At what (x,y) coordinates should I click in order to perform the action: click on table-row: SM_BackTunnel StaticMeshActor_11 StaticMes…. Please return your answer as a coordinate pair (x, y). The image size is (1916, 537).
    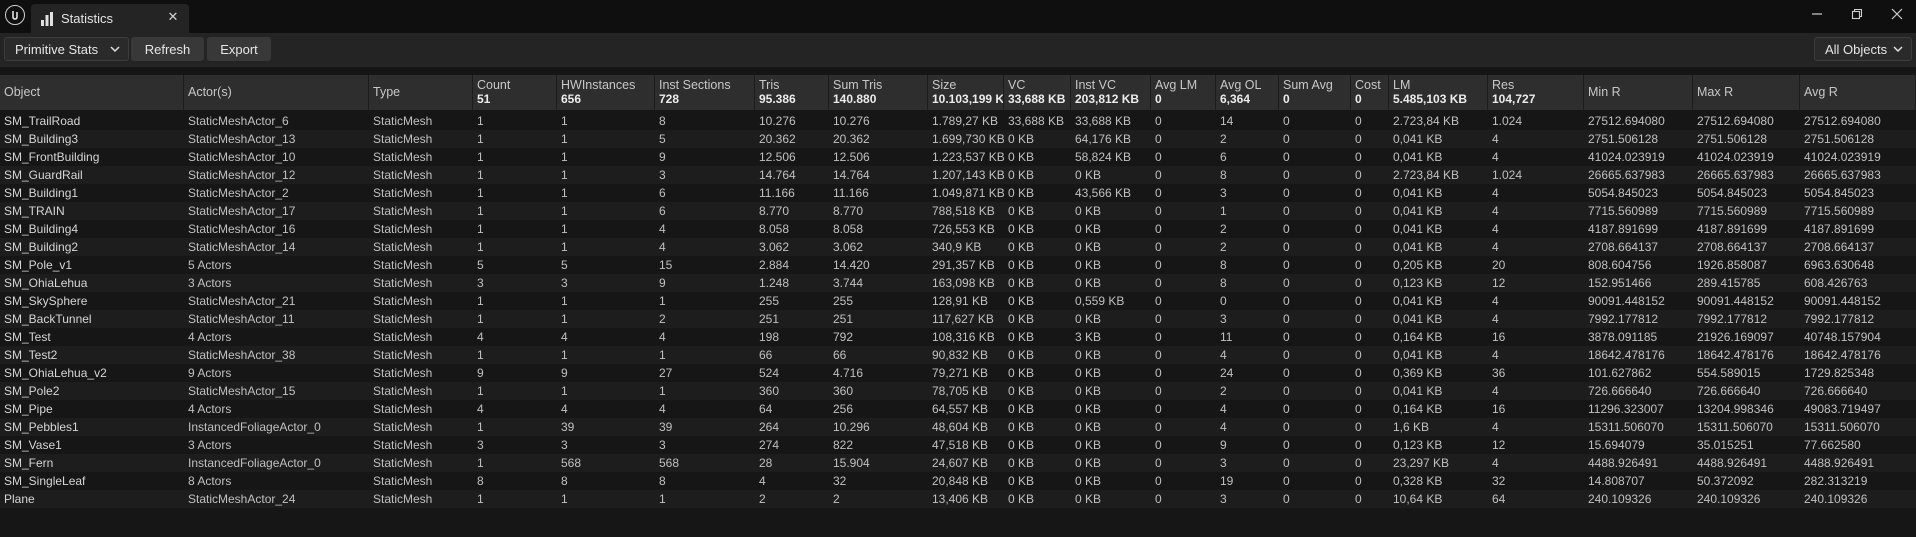
    Looking at the image, I should click on (958, 319).